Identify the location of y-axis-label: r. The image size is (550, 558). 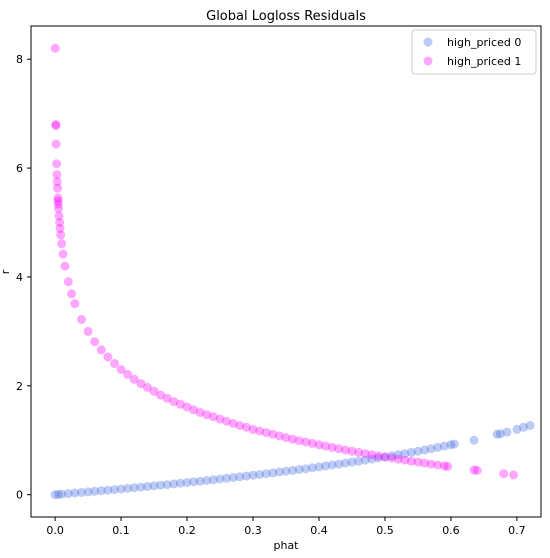
(6, 271).